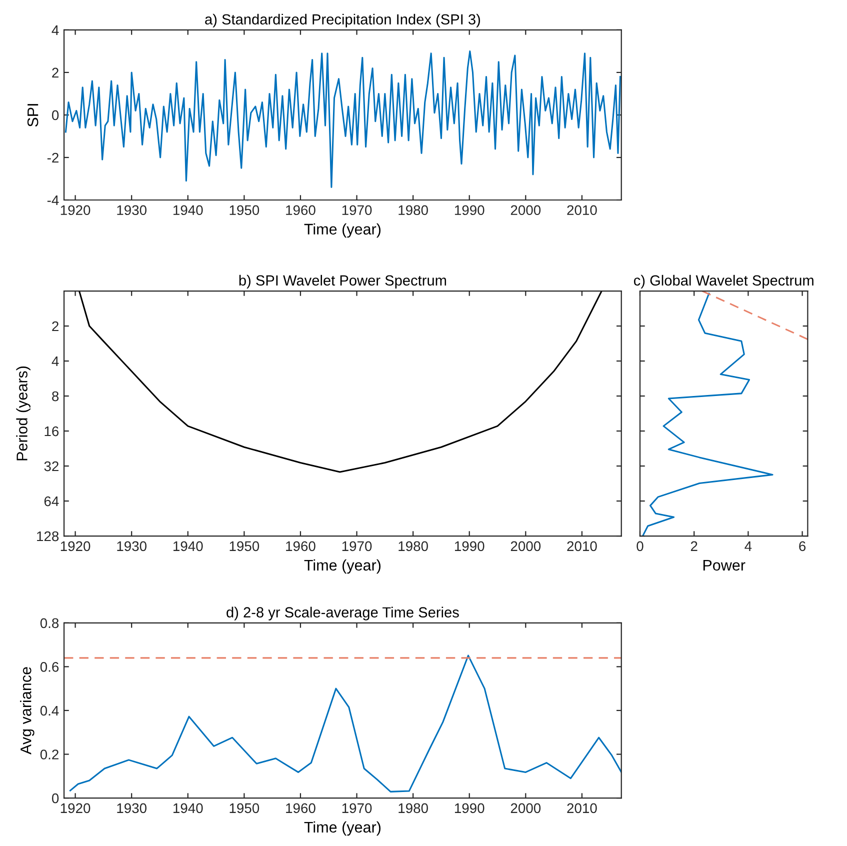 The width and height of the screenshot is (847, 846). I want to click on chart-title: a) Standardized Precipitation Index (SPI 3), so click(342, 21).